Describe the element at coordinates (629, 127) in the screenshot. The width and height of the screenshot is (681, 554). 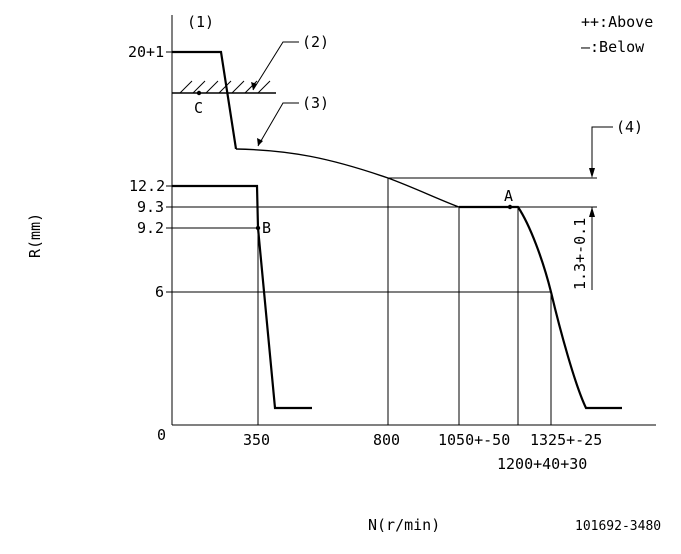
I see `callout-4: (4)` at that location.